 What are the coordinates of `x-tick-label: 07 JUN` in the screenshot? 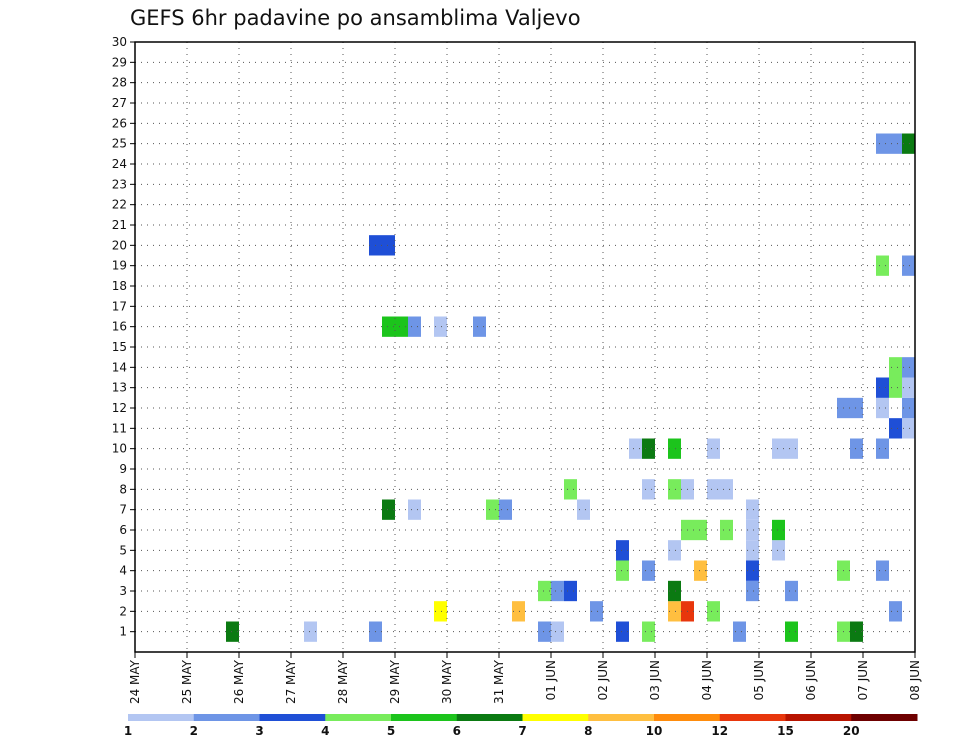 It's located at (863, 680).